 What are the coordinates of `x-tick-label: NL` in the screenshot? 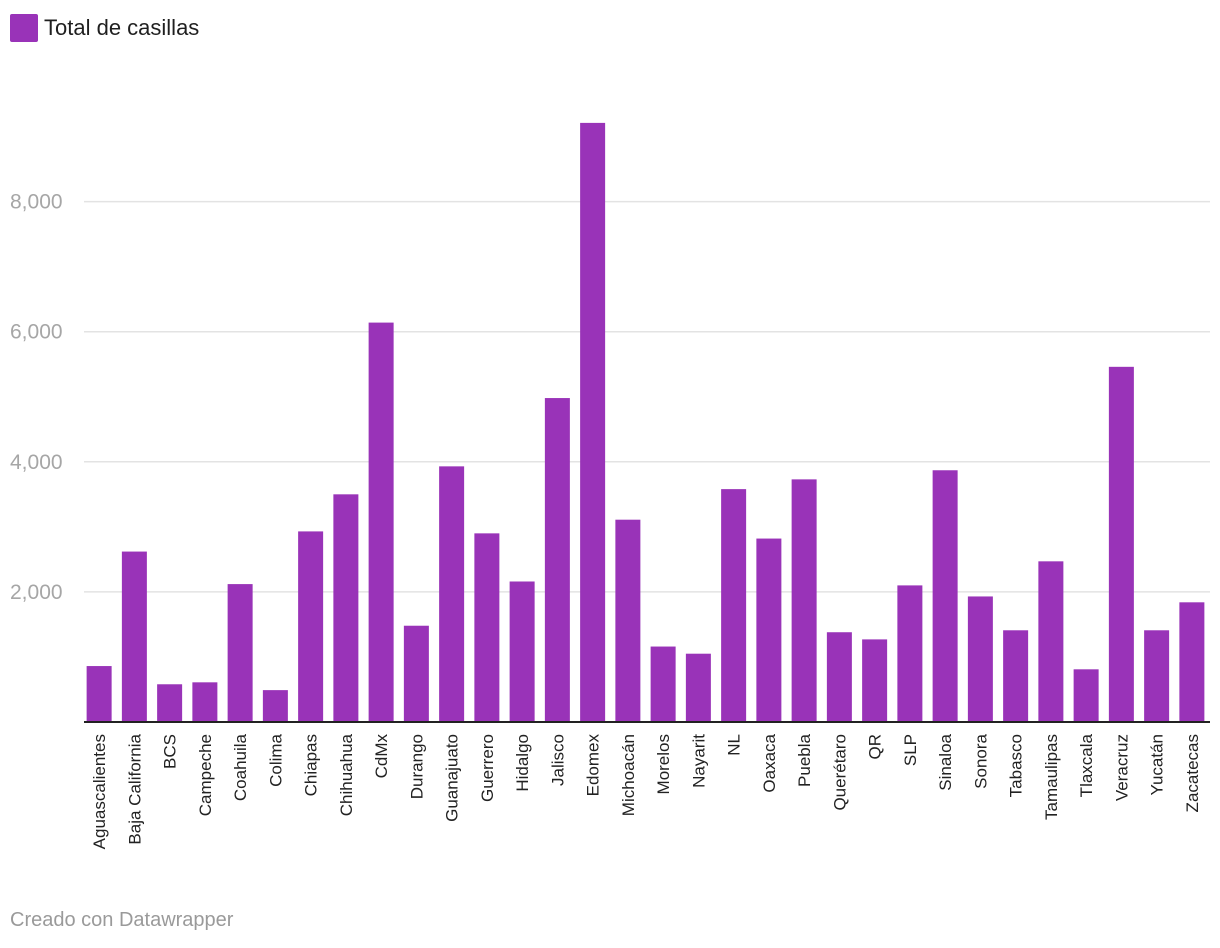 It's located at (734, 745).